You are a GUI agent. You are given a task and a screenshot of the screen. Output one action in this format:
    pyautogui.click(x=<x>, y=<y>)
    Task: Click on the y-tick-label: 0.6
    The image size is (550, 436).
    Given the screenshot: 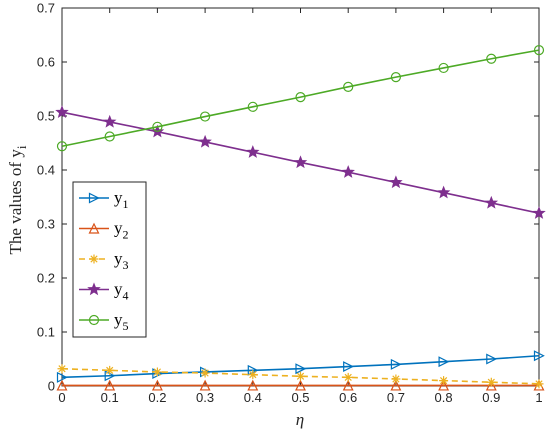 What is the action you would take?
    pyautogui.click(x=46, y=62)
    